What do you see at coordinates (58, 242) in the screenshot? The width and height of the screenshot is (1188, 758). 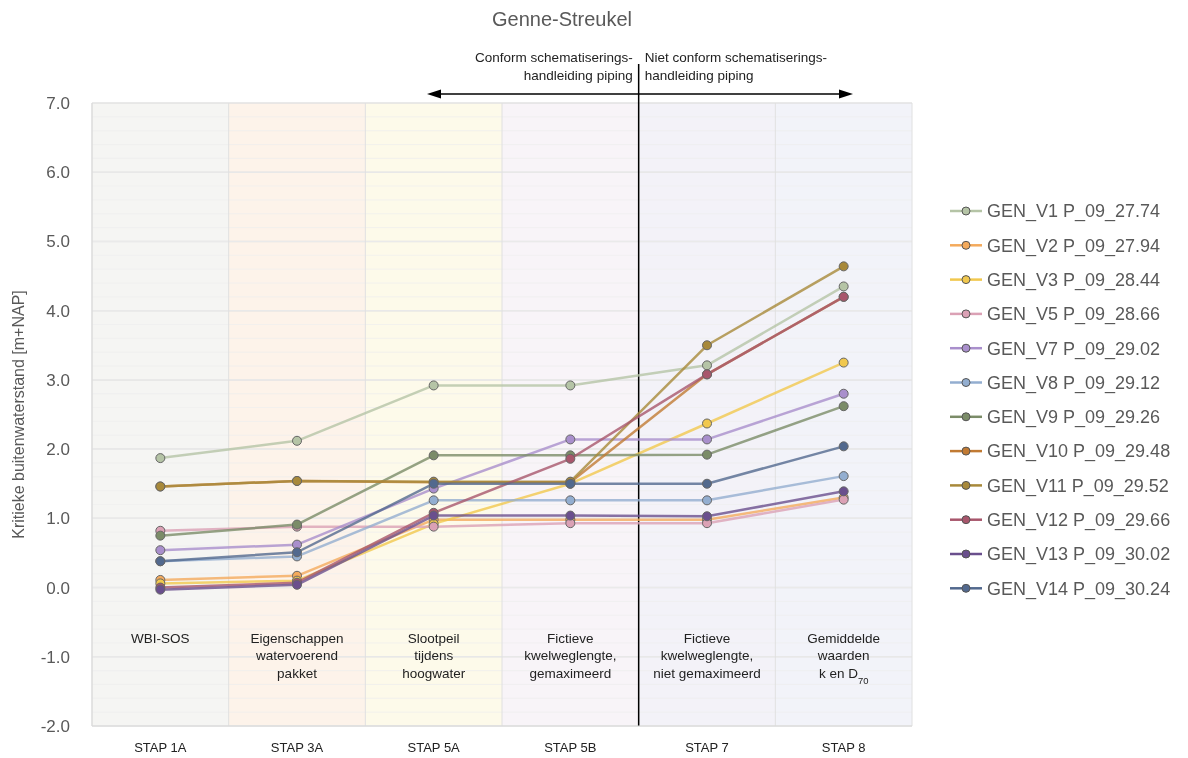 I see `y-tick-label: 5.0` at bounding box center [58, 242].